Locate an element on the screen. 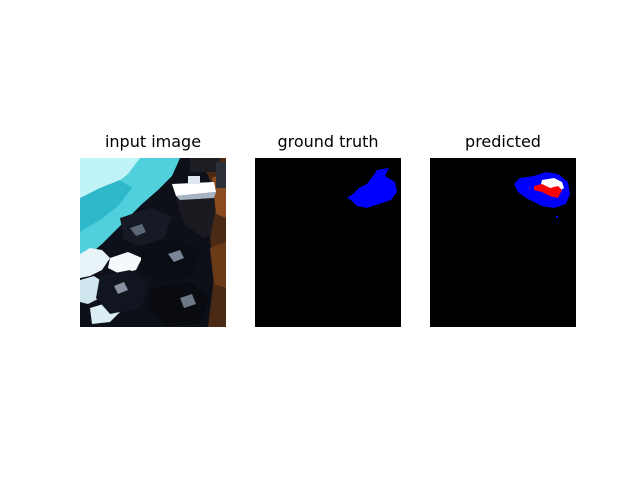 Image resolution: width=640 pixels, height=480 pixels. ground-truth-panel is located at coordinates (328, 242).